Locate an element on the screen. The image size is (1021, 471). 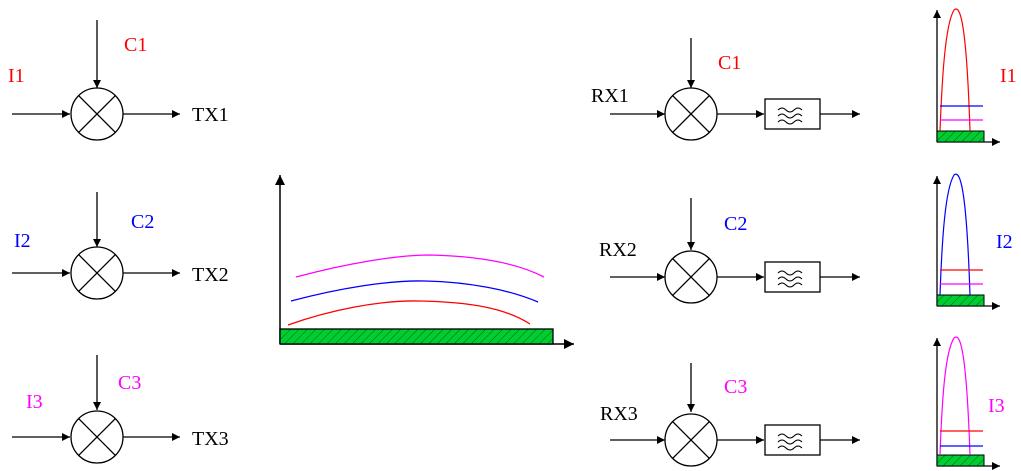
recovered-spectrum-2: I2 is located at coordinates (973, 241).